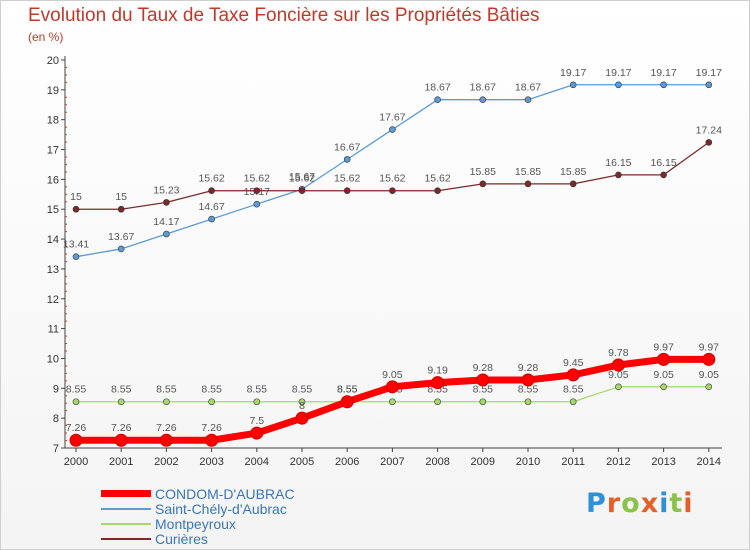  I want to click on legend-label: Saint-Chély-d'Aubrac, so click(221, 508).